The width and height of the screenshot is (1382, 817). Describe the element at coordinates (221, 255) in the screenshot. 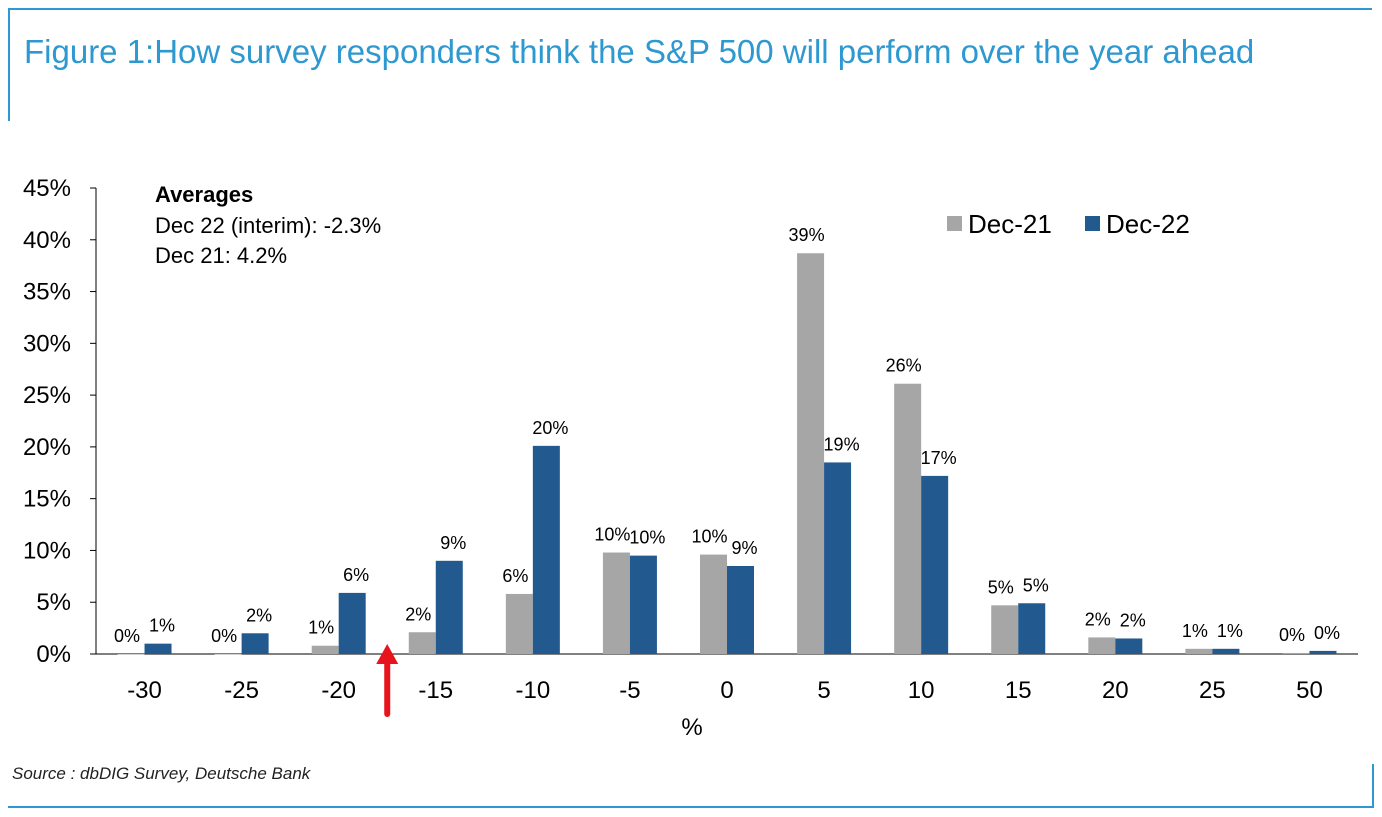

I see `averages-dec21: Dec 21: 4.2%` at that location.